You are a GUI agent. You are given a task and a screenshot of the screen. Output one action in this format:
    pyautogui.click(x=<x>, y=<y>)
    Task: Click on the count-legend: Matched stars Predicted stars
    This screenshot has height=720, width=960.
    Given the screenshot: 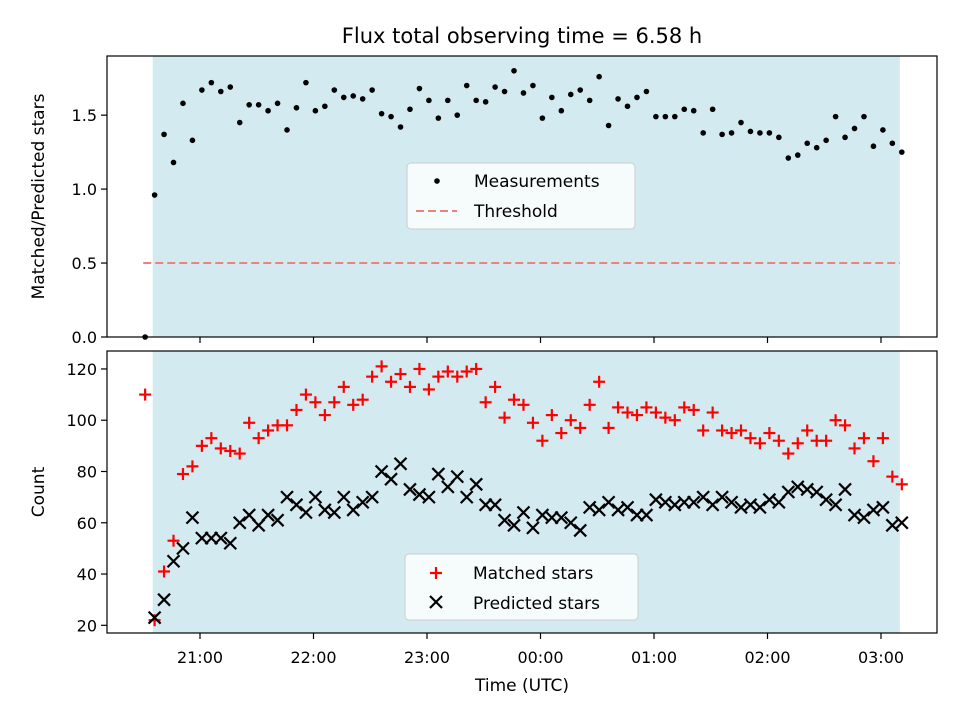 What is the action you would take?
    pyautogui.click(x=521, y=587)
    